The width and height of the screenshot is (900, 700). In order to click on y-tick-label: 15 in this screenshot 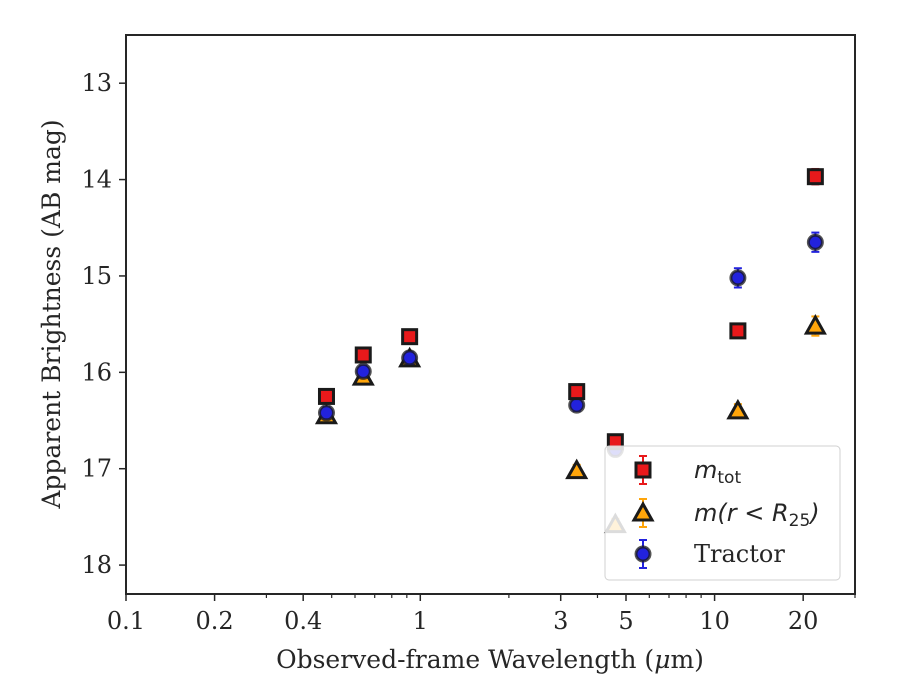, I will do `click(96, 276)`.